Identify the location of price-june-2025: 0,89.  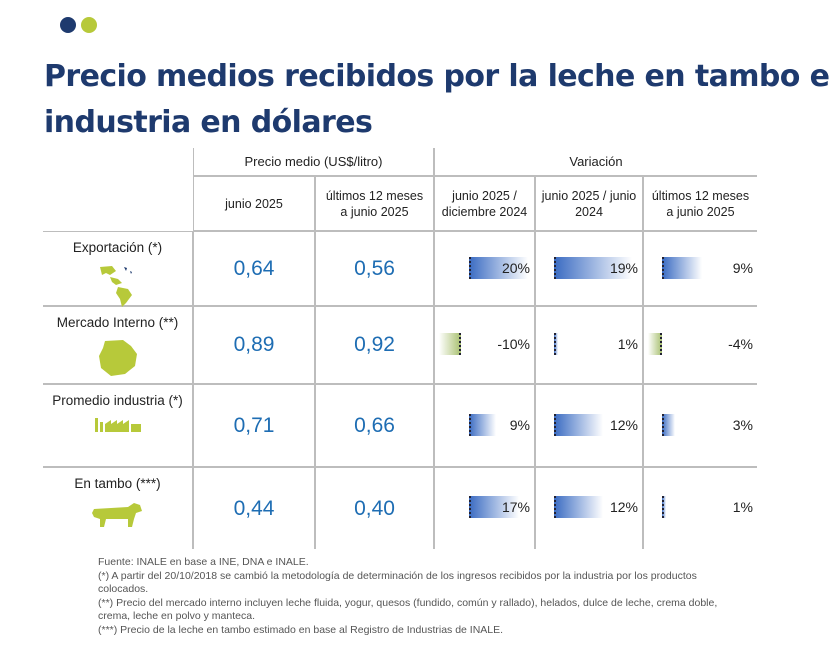
(254, 345).